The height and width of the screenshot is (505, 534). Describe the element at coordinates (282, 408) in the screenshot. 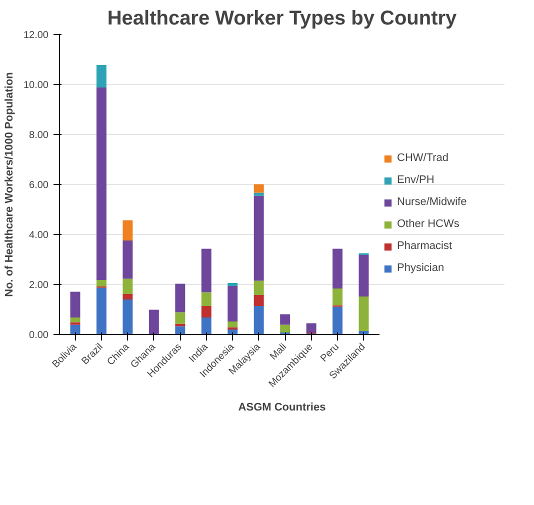

I see `x-axis-title: ASGM Countries` at that location.